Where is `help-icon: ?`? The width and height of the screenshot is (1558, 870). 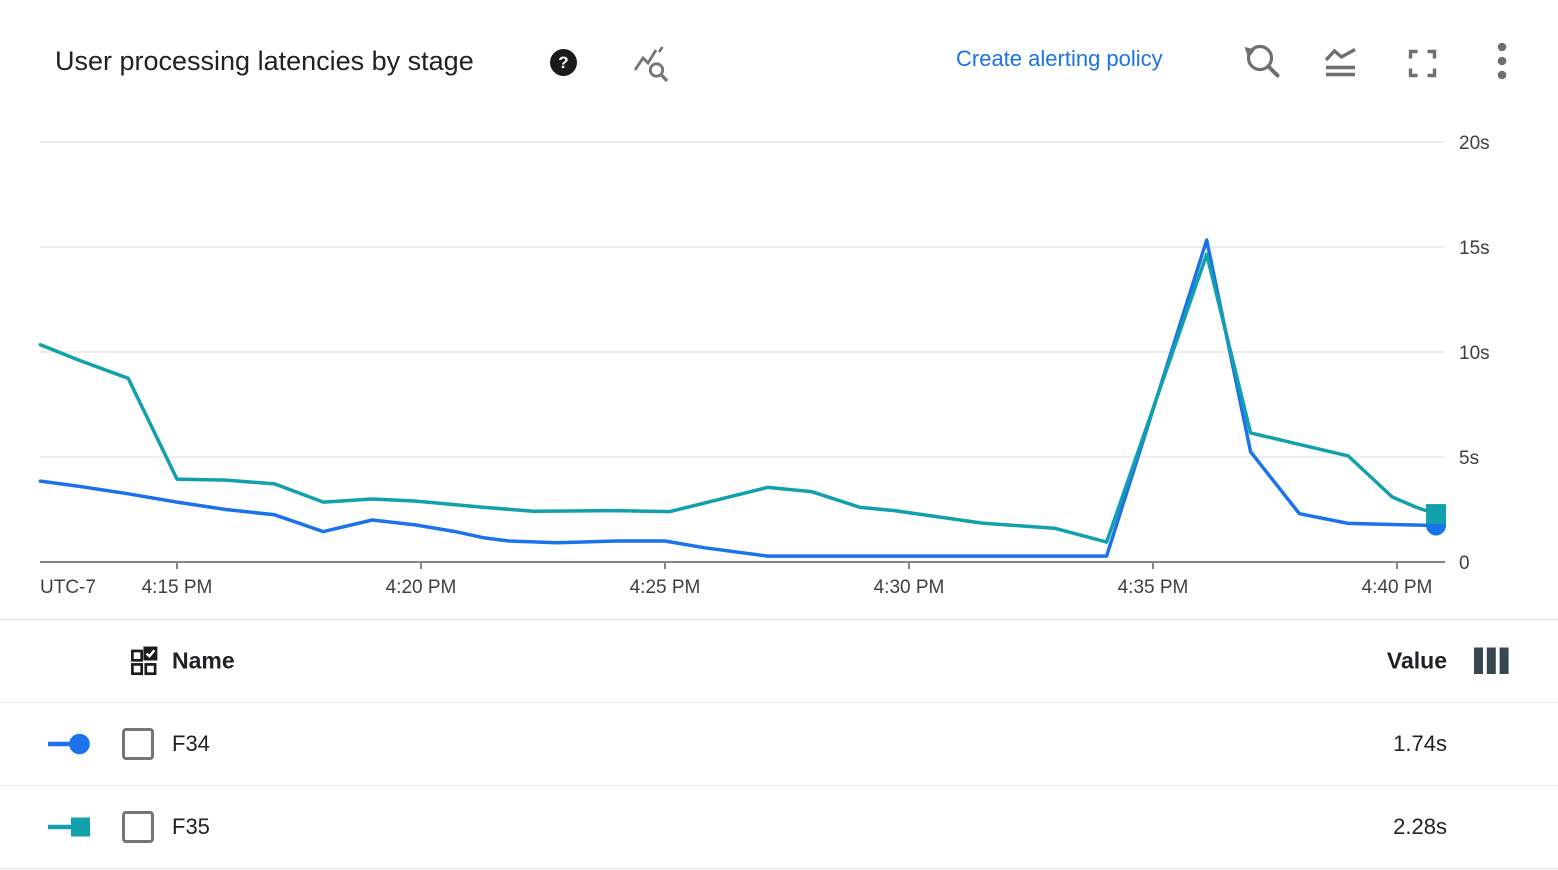
help-icon: ? is located at coordinates (563, 62).